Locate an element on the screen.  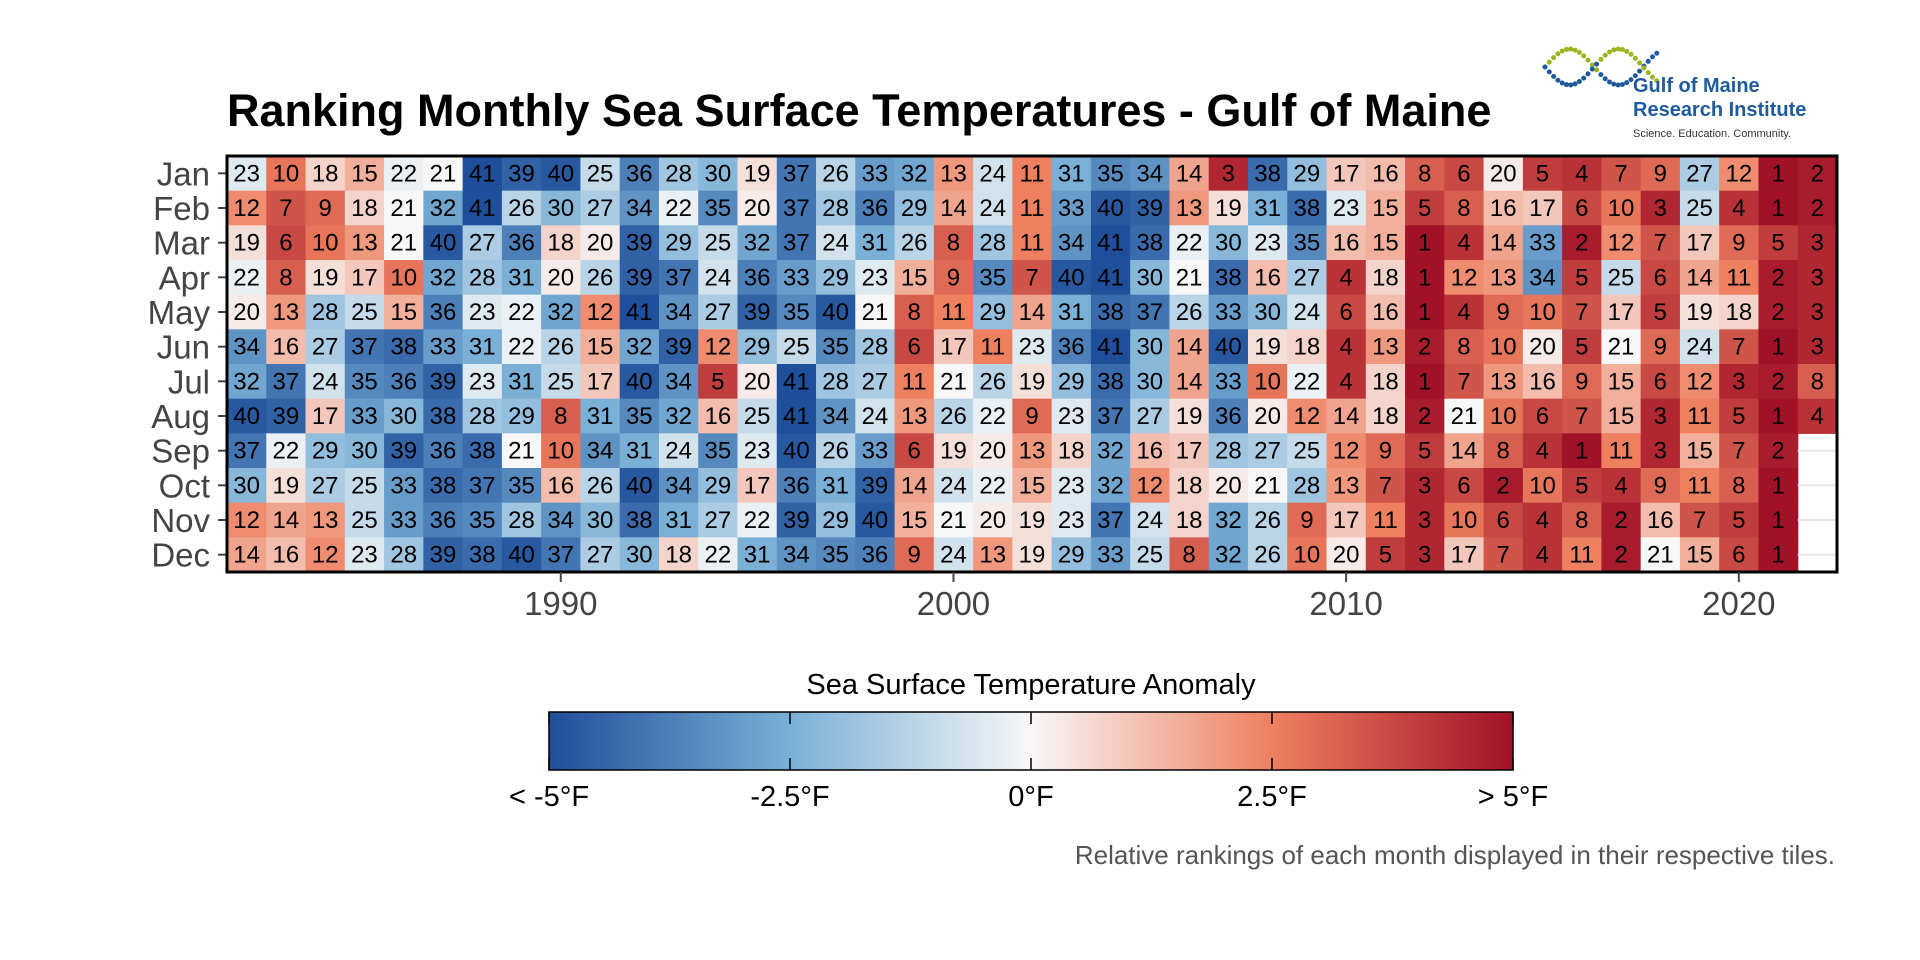
cell-rank-label: 20 is located at coordinates (757, 208).